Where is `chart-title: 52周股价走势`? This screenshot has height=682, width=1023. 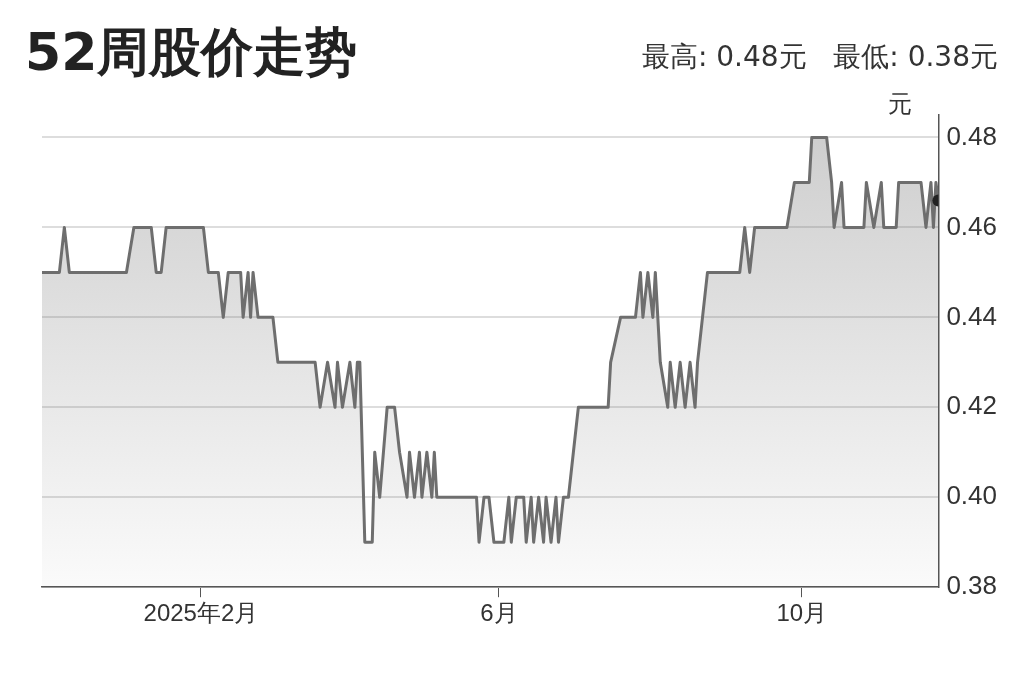
chart-title: 52周股价走势 is located at coordinates (191, 52).